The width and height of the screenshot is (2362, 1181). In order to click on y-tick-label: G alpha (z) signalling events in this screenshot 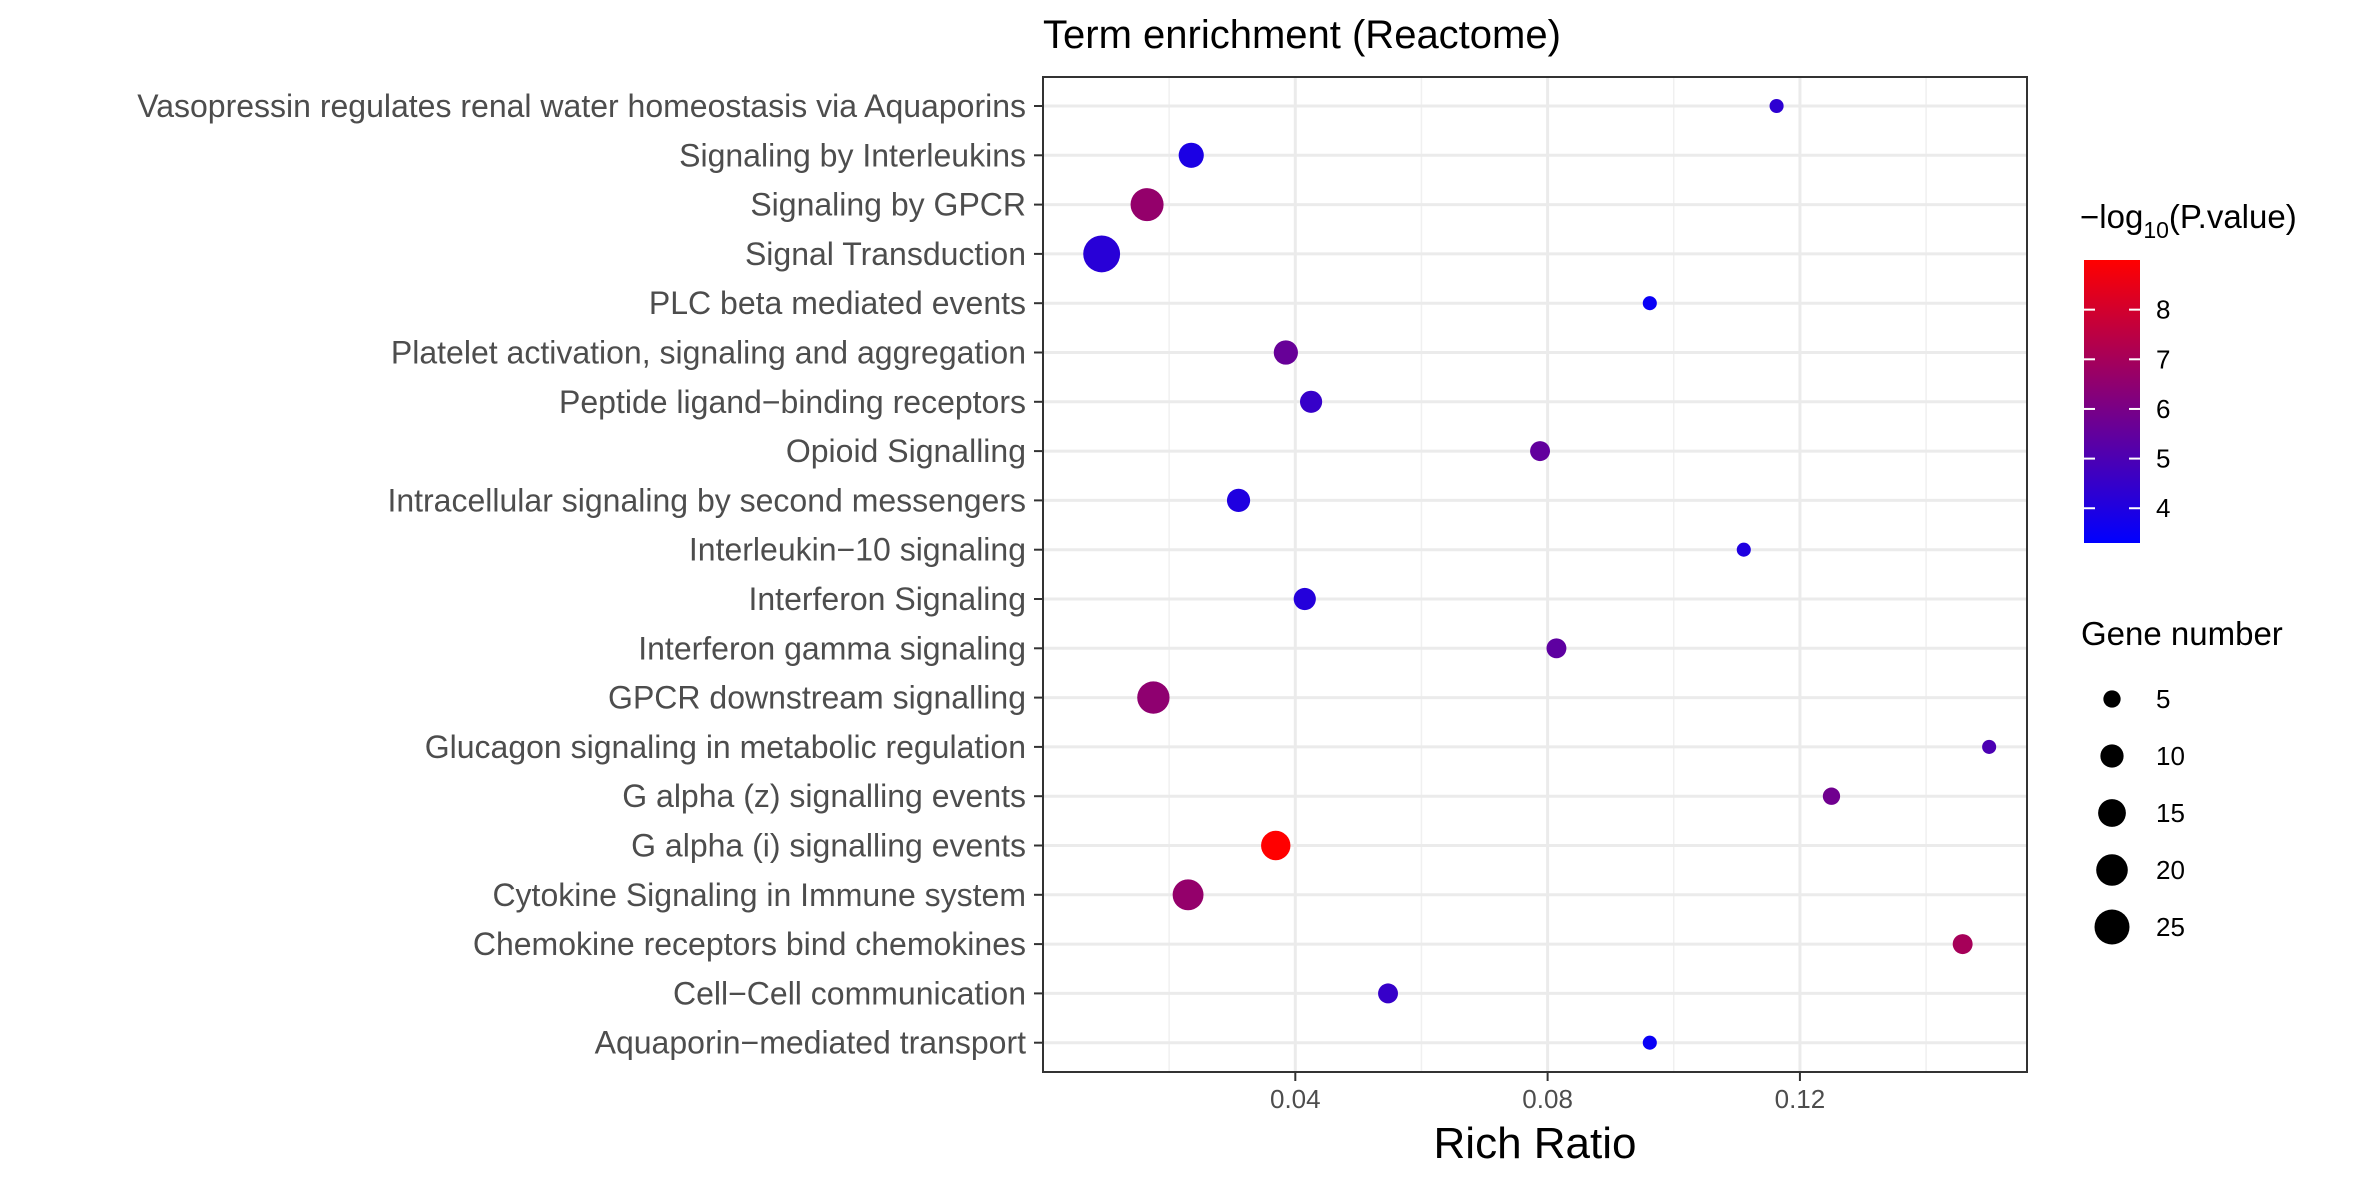, I will do `click(824, 796)`.